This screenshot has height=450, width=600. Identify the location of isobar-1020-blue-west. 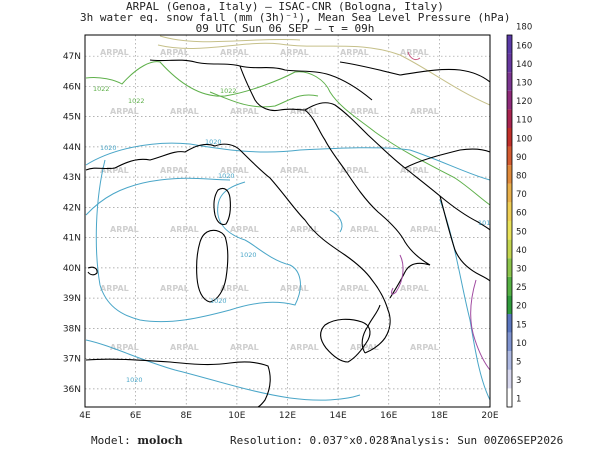
(158, 196).